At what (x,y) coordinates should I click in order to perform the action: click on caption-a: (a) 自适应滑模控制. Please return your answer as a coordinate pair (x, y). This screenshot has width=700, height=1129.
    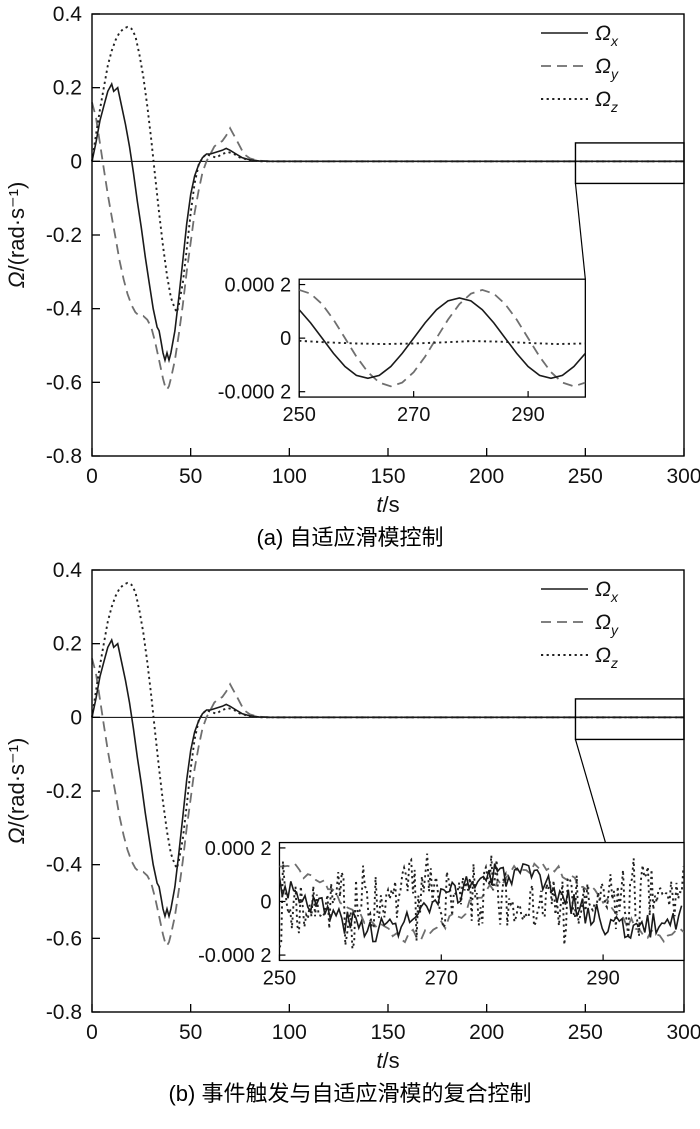
    Looking at the image, I should click on (350, 537).